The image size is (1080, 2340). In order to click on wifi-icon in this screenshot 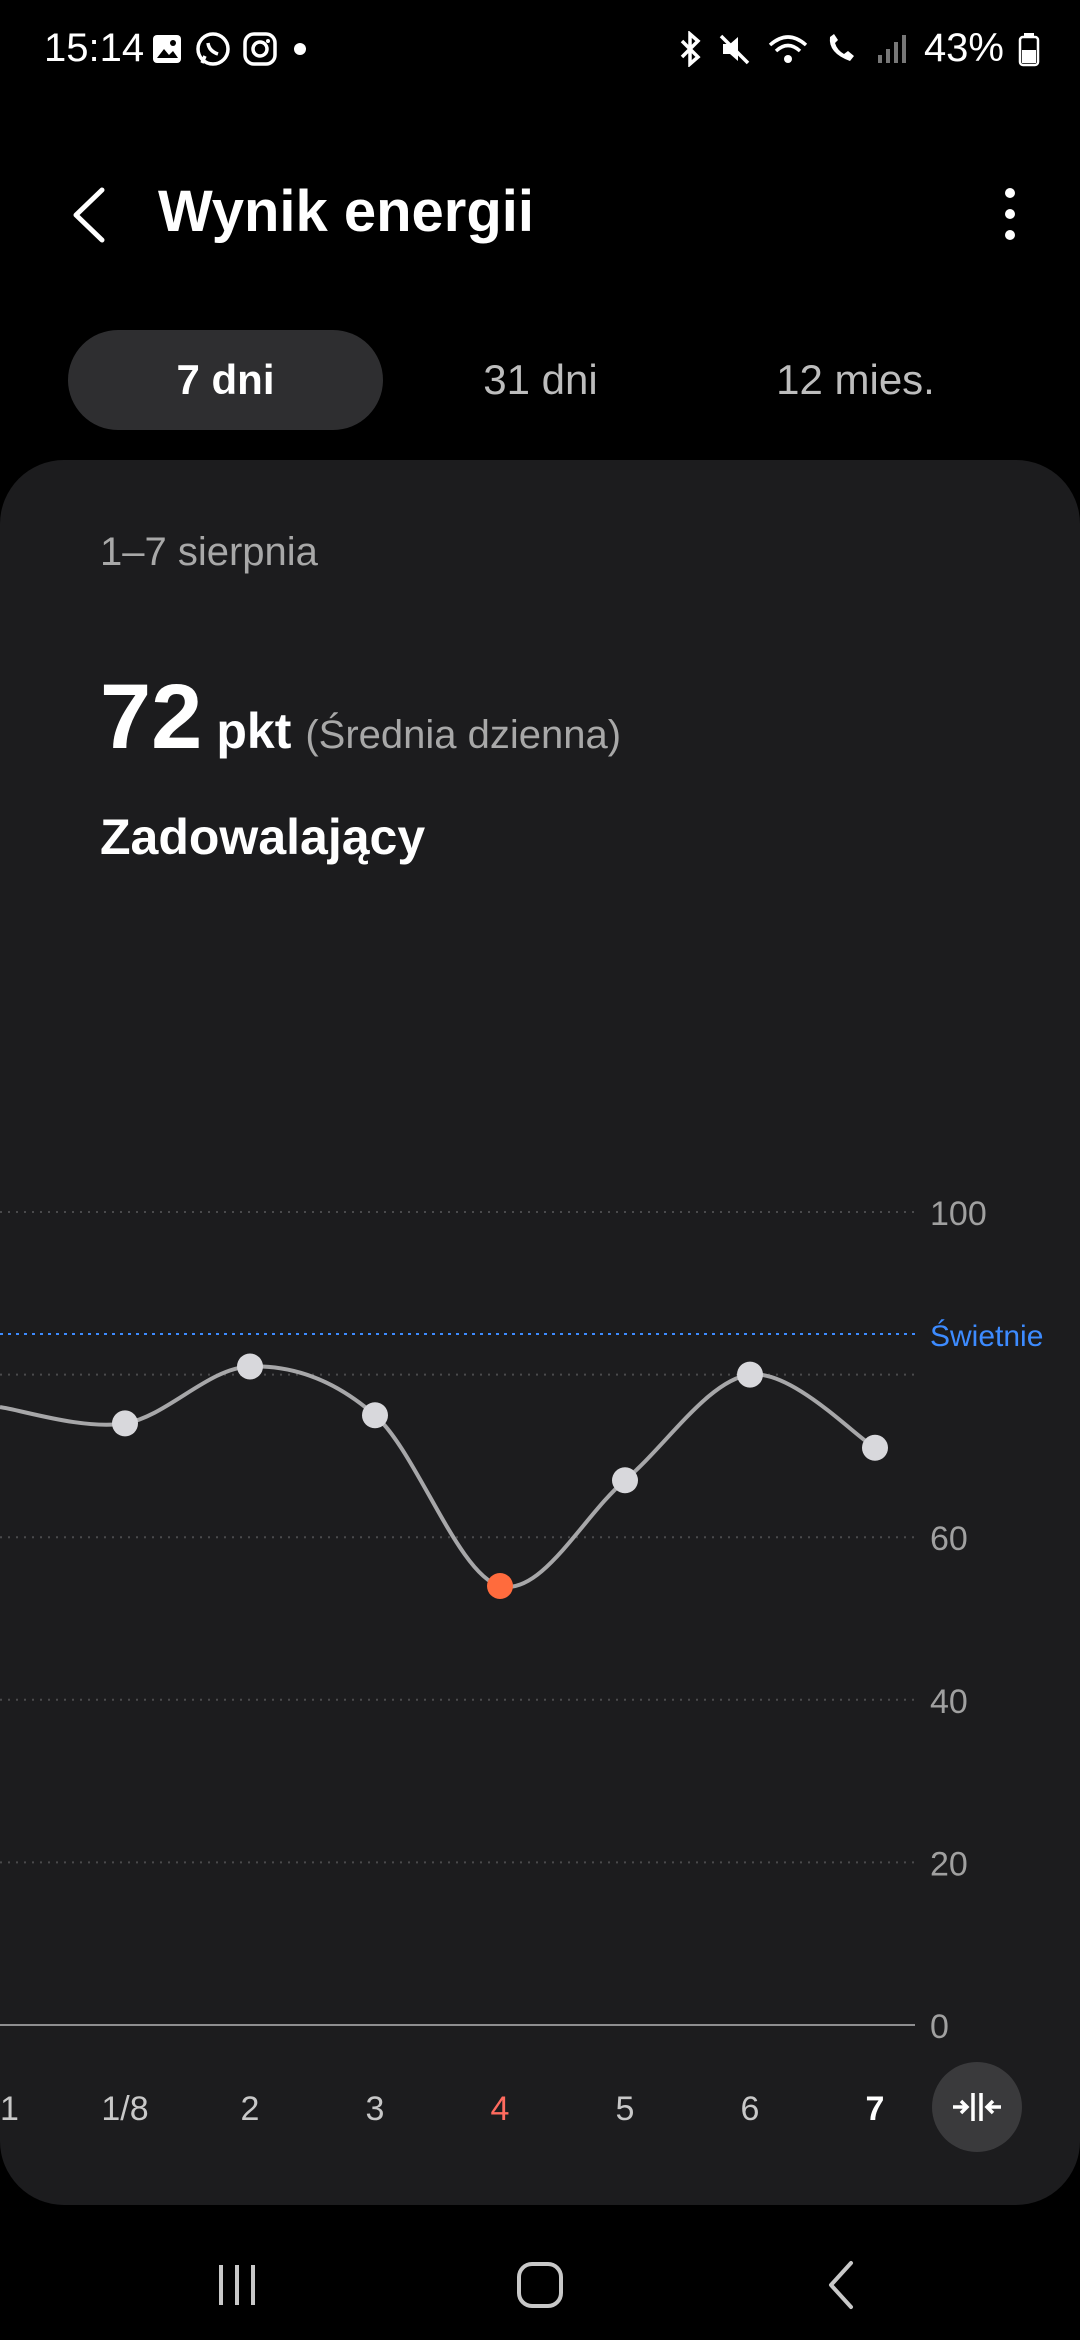, I will do `click(788, 48)`.